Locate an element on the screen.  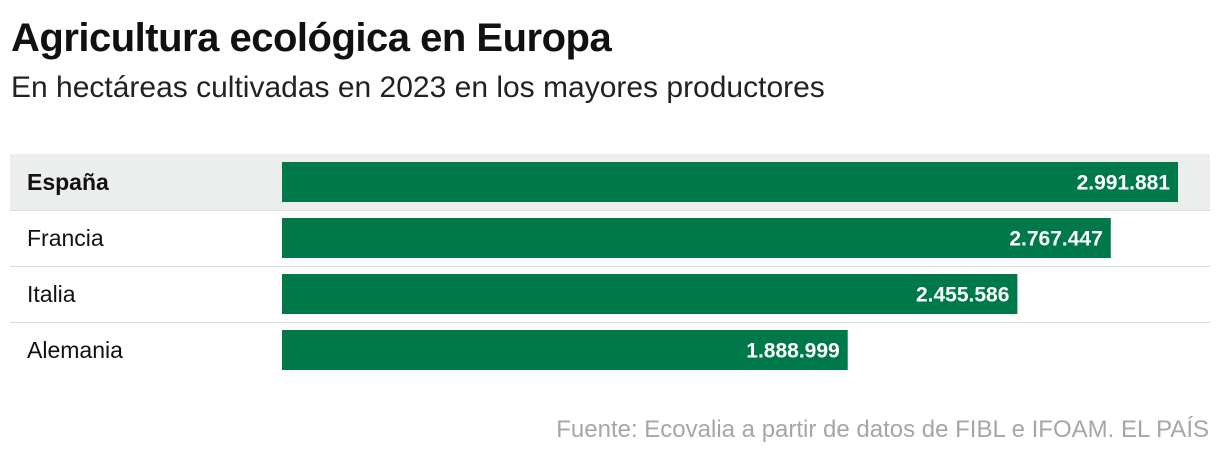
chart-title: Agricultura ecológica en Europa is located at coordinates (311, 38).